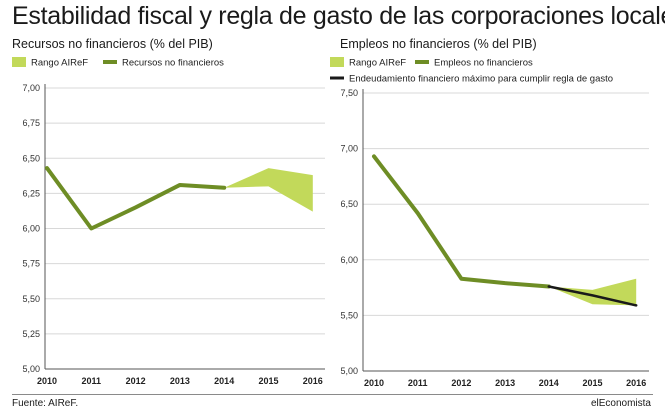  I want to click on y-tick-label: 6,25, so click(31, 193).